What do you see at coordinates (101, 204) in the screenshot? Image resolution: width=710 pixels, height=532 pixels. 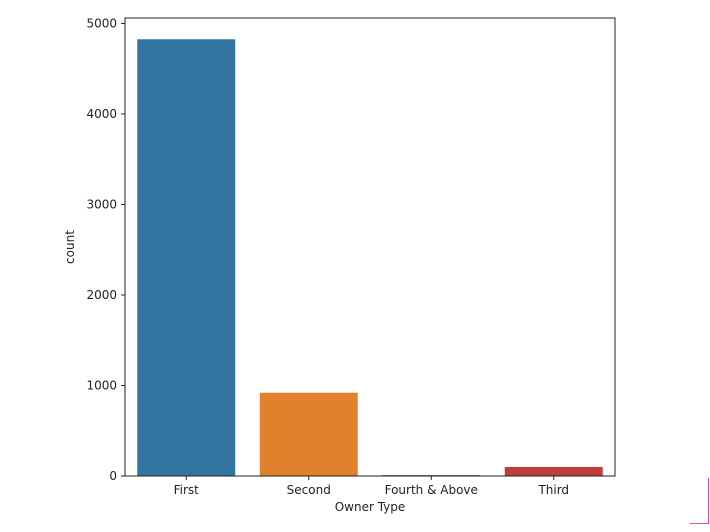 I see `y-tick-label: 3000` at bounding box center [101, 204].